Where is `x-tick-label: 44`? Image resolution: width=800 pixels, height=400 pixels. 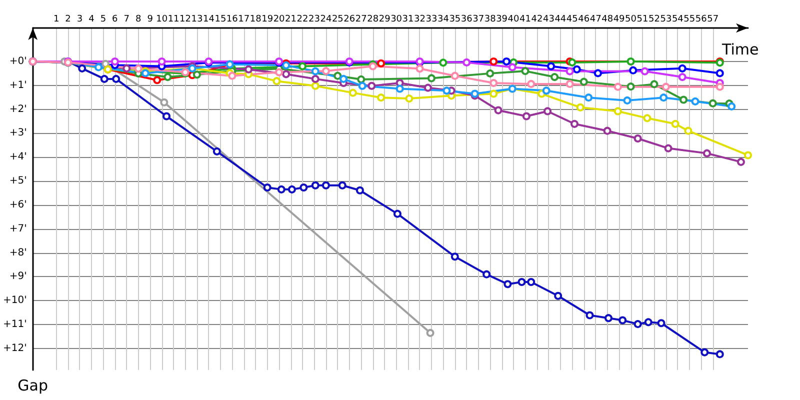 x-tick-label: 44 is located at coordinates (560, 19).